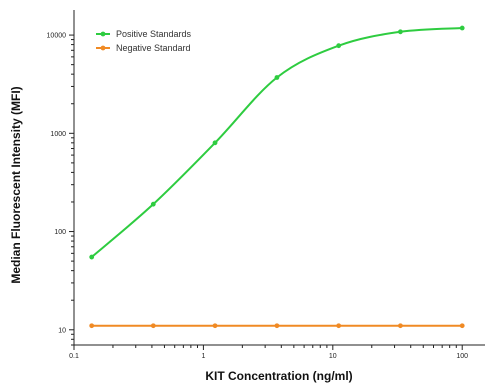 The height and width of the screenshot is (387, 500). Describe the element at coordinates (74, 356) in the screenshot. I see `x-tick-label: 0.1` at that location.